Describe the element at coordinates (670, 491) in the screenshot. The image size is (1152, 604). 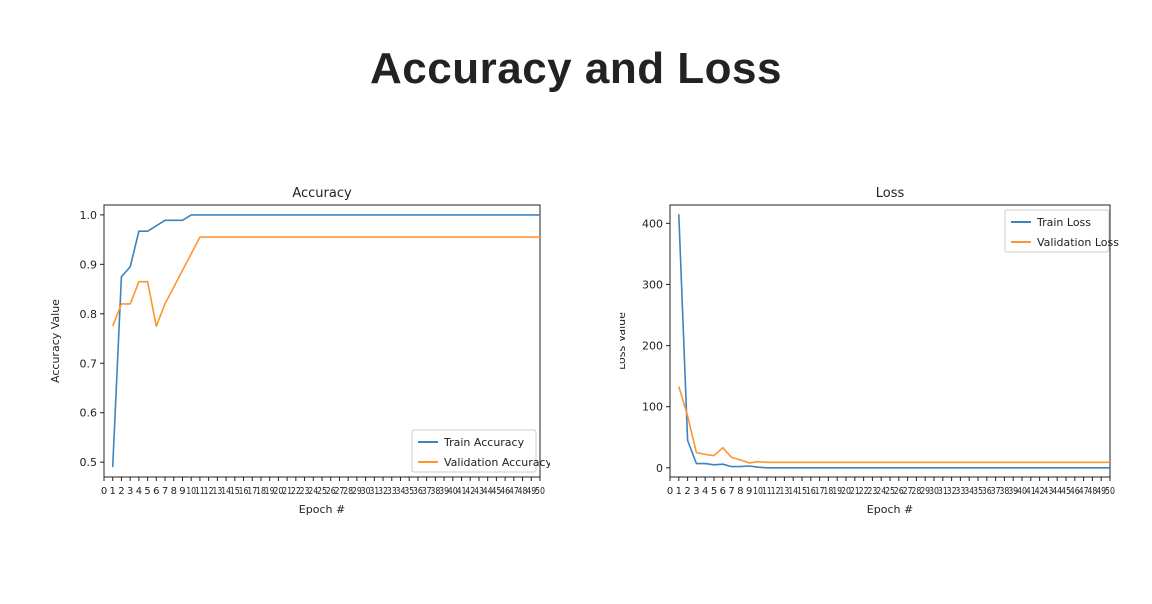
I see `x-tick-label: 0` at that location.